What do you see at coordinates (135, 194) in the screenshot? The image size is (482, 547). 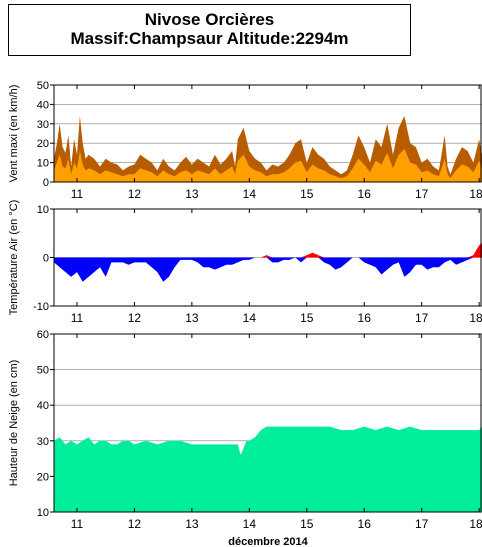 I see `wind-xtick-label: 12` at bounding box center [135, 194].